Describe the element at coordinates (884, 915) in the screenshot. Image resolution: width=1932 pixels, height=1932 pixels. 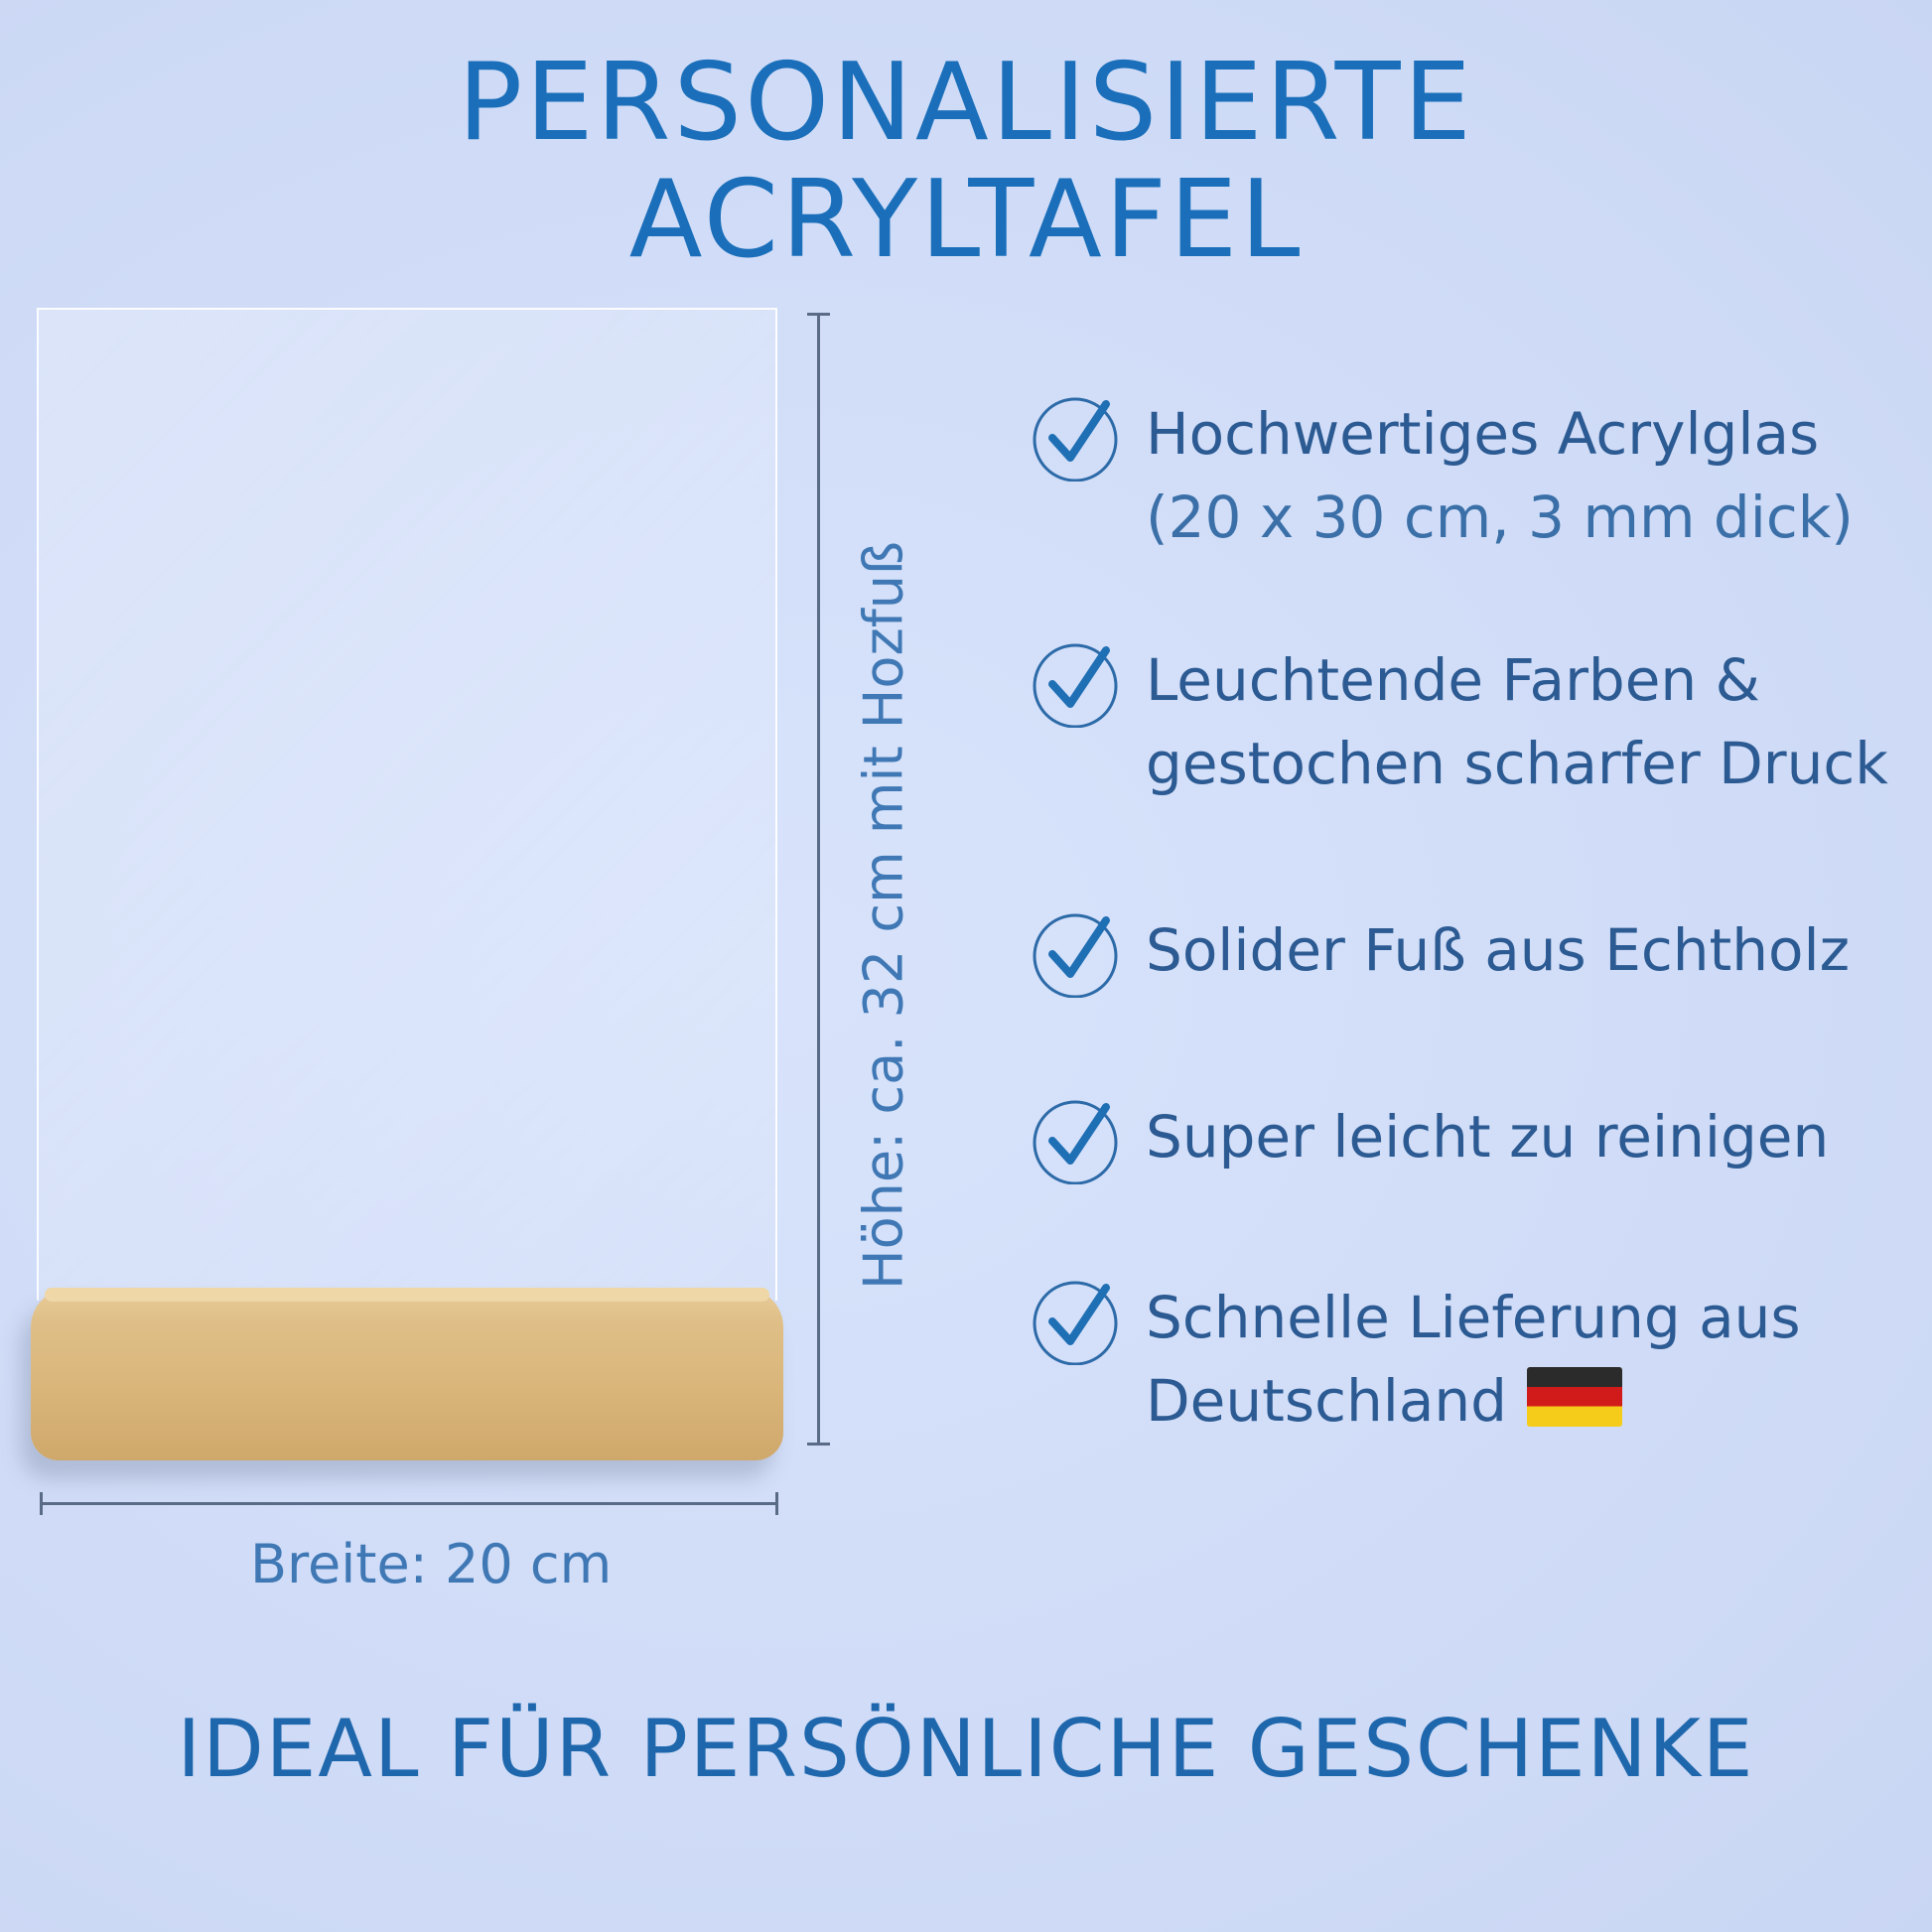
I see `height-label: Höhe: ca. 32 cm mit Hozfuß` at that location.